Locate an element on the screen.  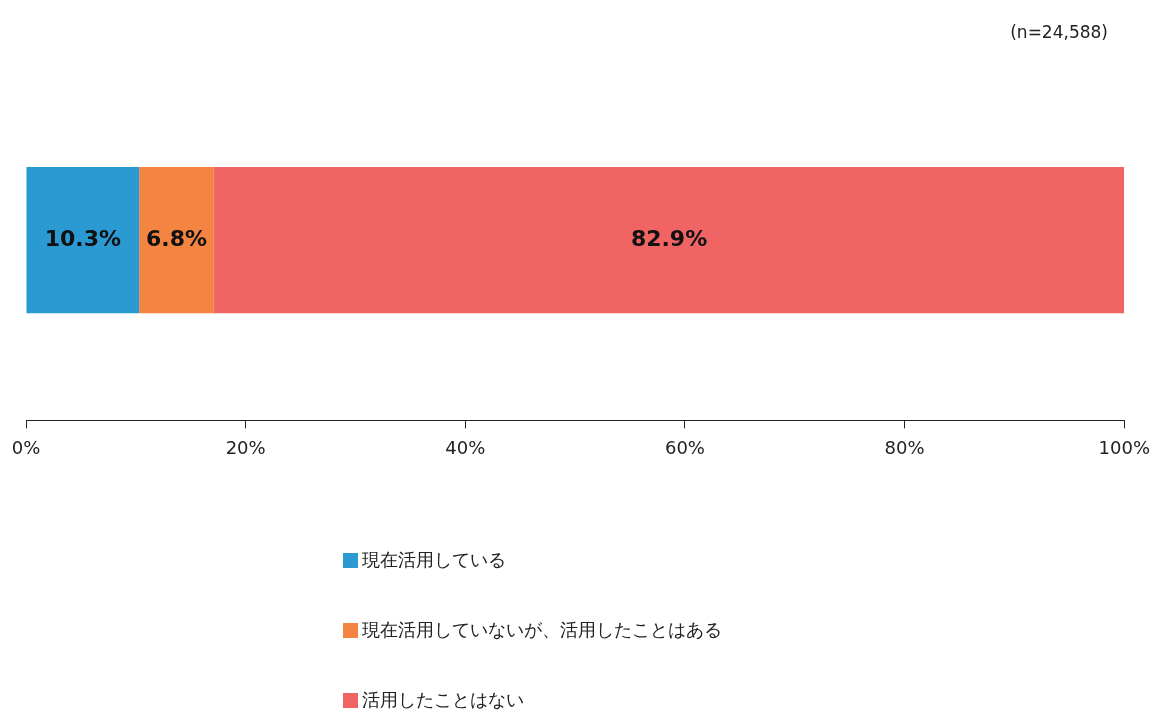
x-tick-label: 20% is located at coordinates (245, 447).